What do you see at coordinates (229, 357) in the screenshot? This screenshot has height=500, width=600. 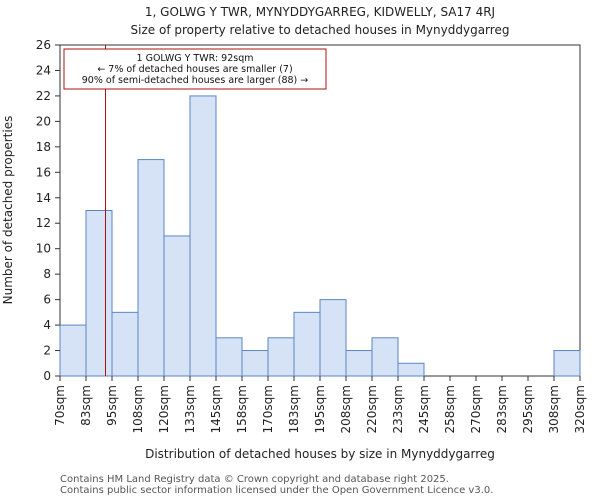 I see `bar-145sqm` at bounding box center [229, 357].